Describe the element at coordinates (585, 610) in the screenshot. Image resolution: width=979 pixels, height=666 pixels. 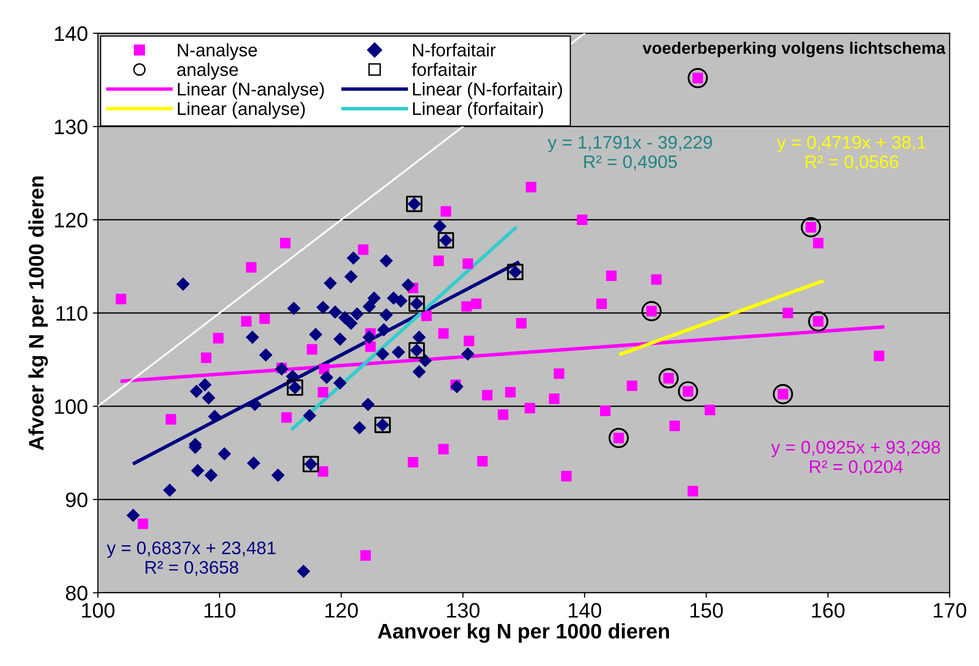
I see `x-tick-label: 140` at that location.